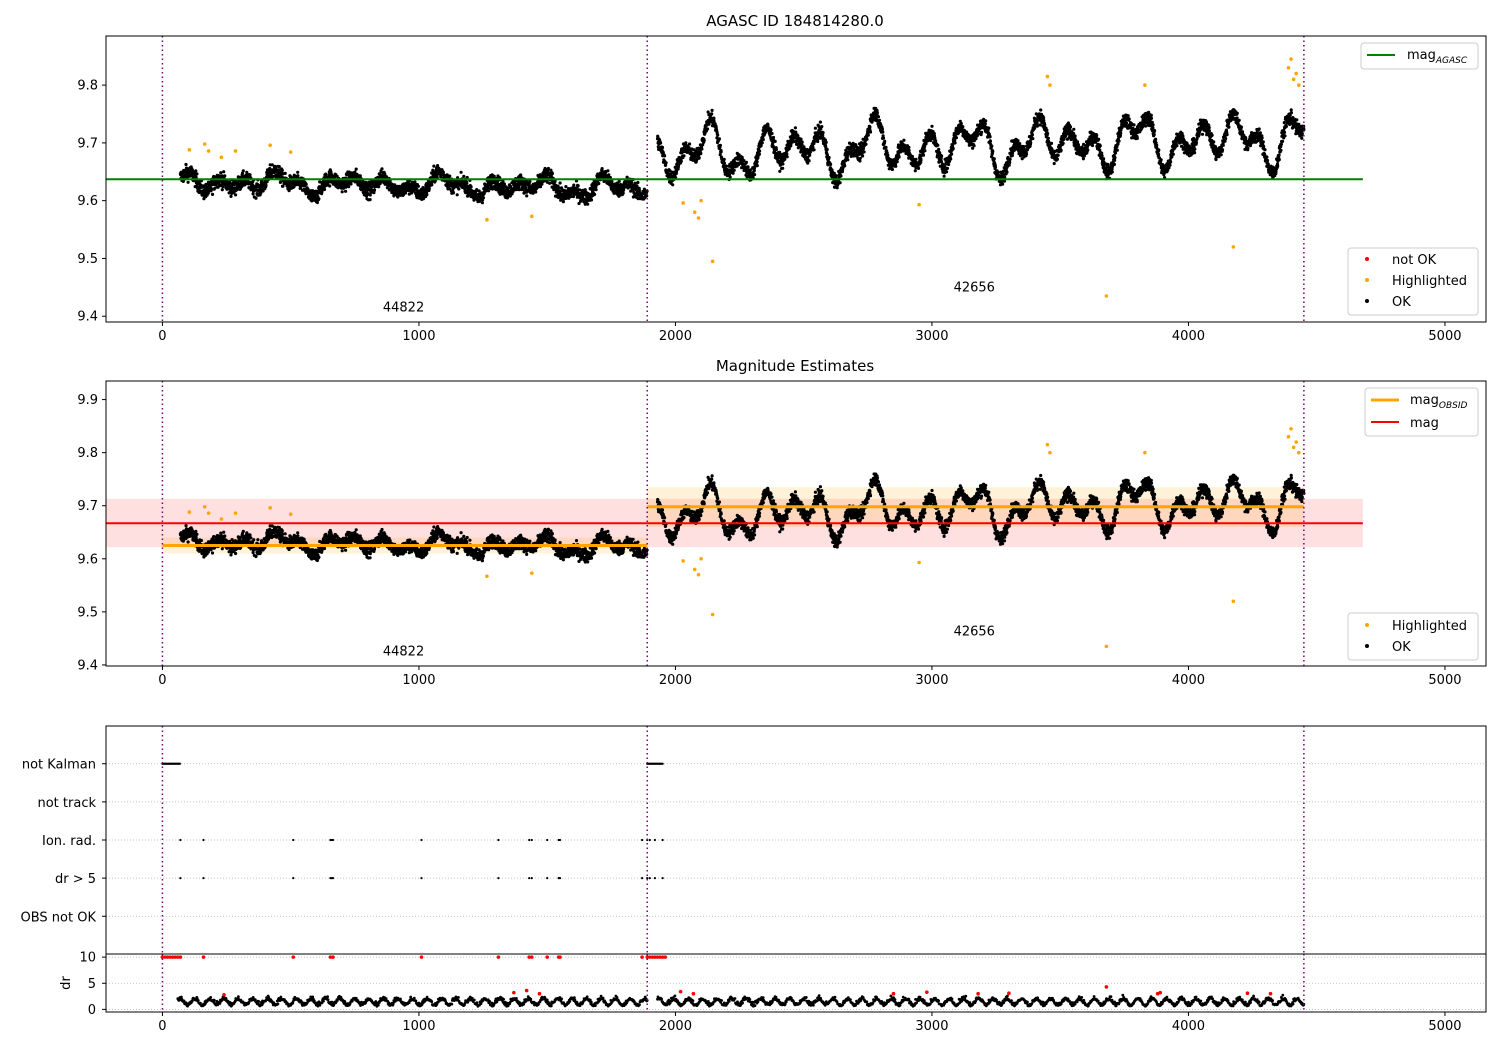 This screenshot has width=1500, height=1050. What do you see at coordinates (974, 287) in the screenshot?
I see `annotation-obsid: 42656` at bounding box center [974, 287].